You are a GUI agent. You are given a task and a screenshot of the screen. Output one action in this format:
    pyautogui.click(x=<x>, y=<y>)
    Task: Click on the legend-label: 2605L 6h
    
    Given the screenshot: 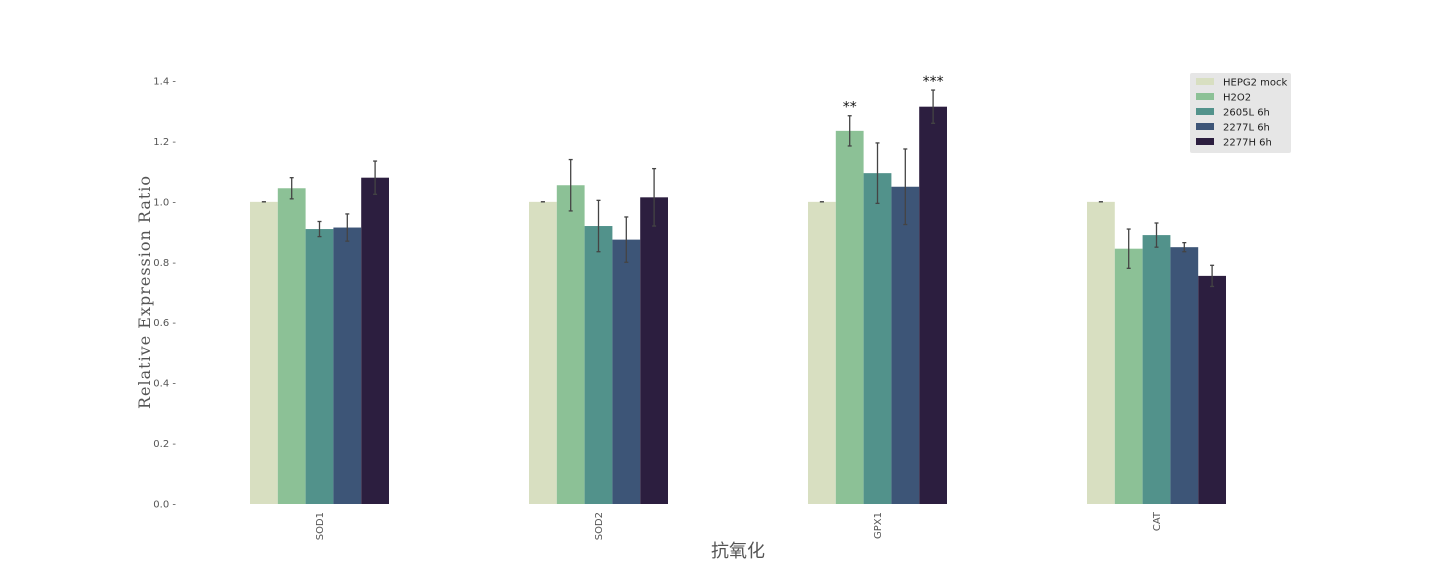 What is the action you would take?
    pyautogui.click(x=1246, y=113)
    